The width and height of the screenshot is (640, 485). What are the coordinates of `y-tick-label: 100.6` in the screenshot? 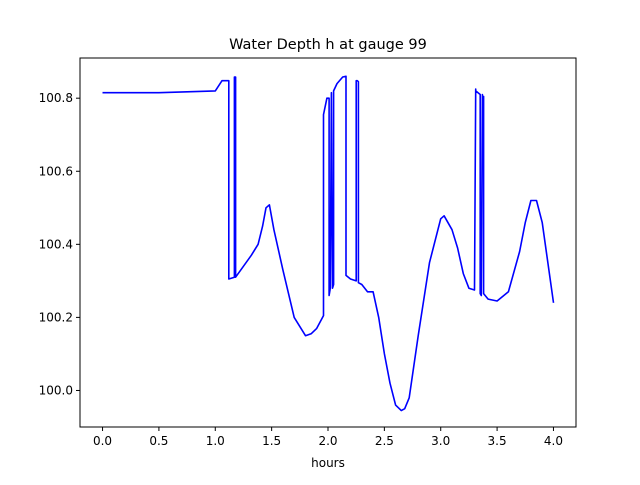 It's located at (56, 171).